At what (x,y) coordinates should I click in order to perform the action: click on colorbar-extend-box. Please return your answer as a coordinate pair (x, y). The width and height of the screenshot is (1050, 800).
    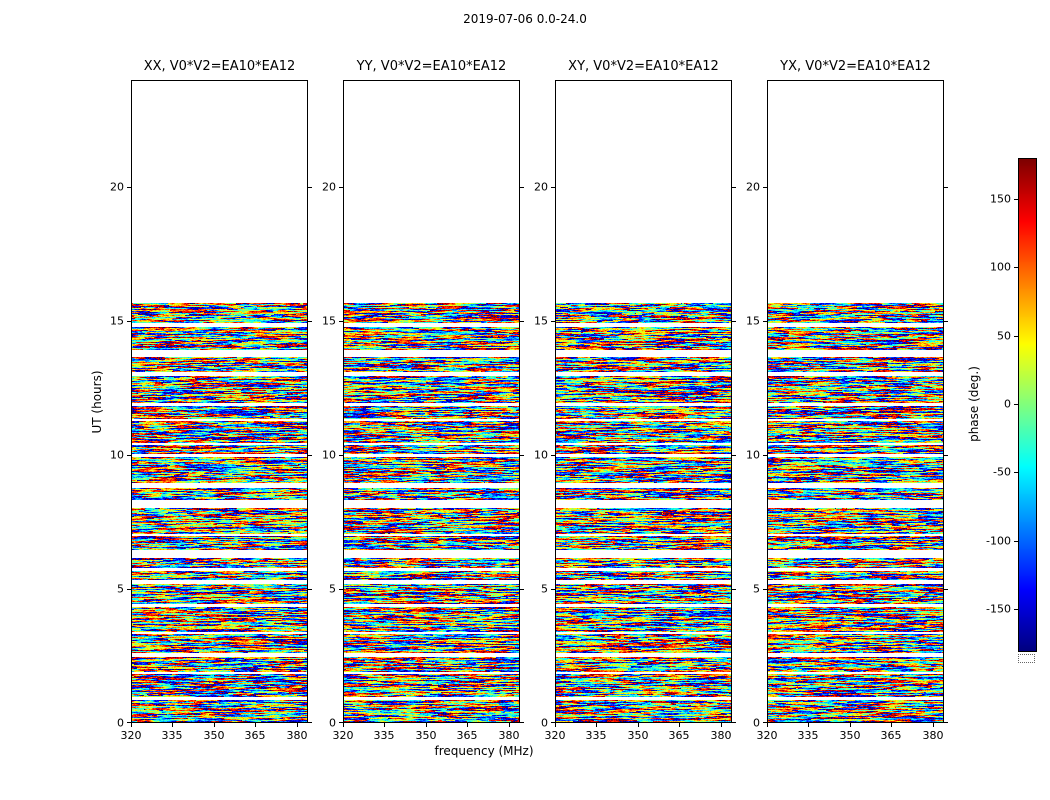
    Looking at the image, I should click on (1026, 658).